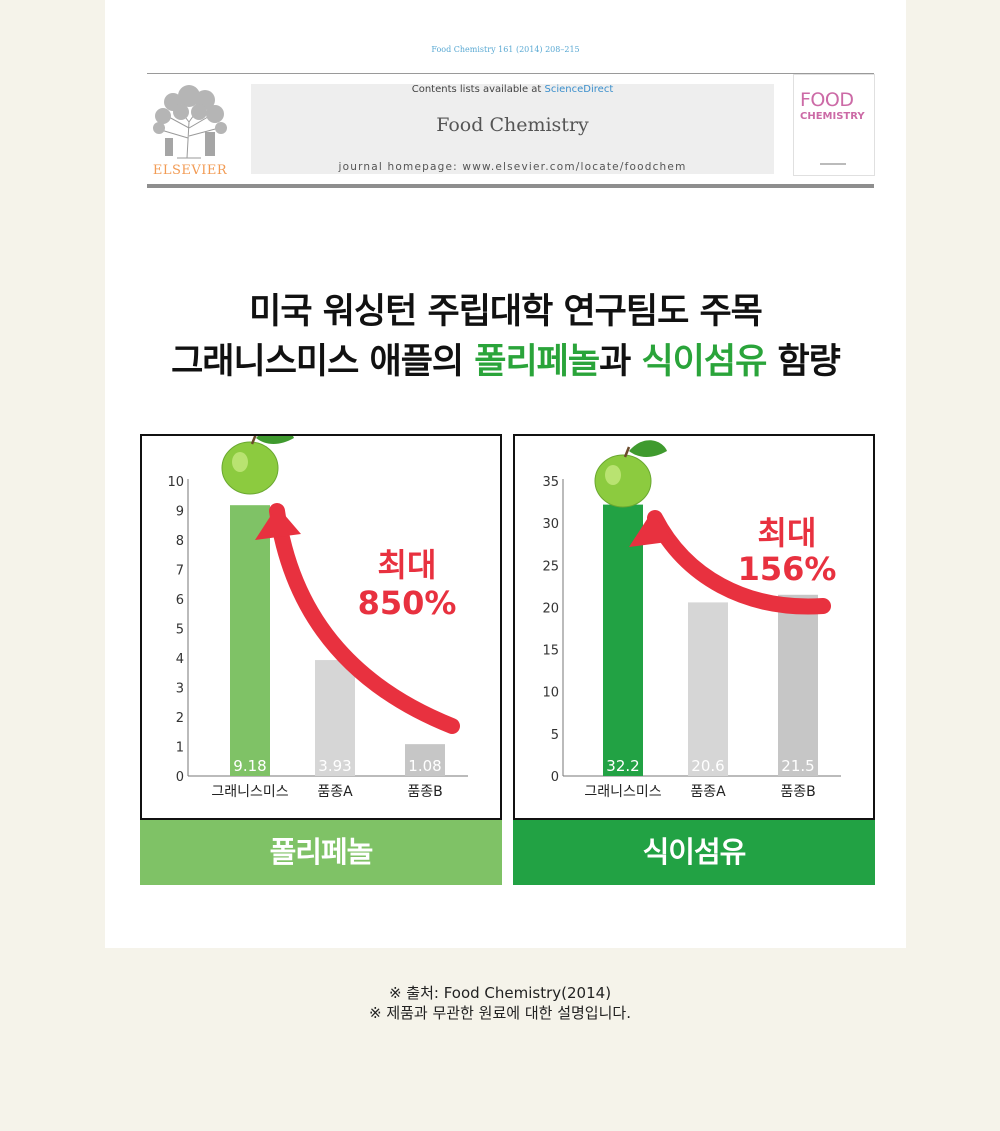 Image resolution: width=1000 pixels, height=1131 pixels. I want to click on annotation-percent-label: 156%, so click(787, 569).